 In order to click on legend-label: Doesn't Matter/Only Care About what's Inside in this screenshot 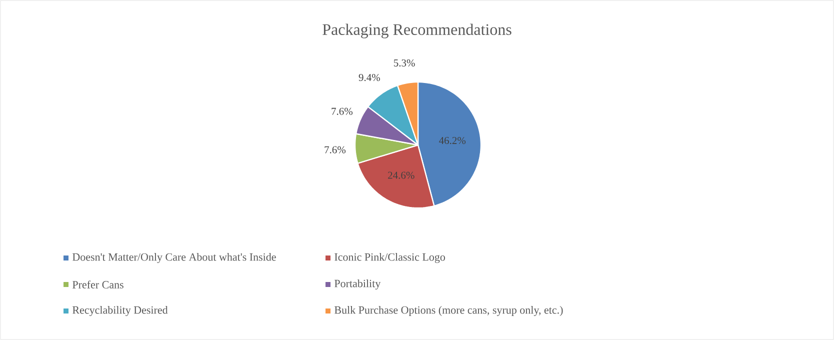, I will do `click(174, 258)`.